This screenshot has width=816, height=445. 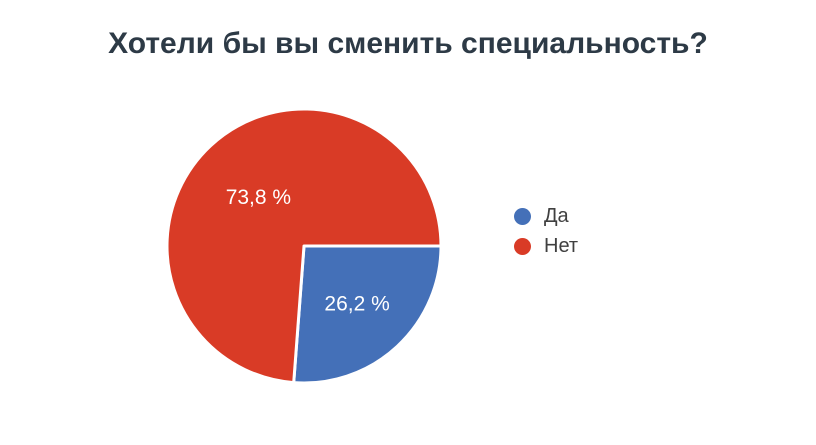 I want to click on slice-value-label-no: 73,8 %, so click(x=258, y=197).